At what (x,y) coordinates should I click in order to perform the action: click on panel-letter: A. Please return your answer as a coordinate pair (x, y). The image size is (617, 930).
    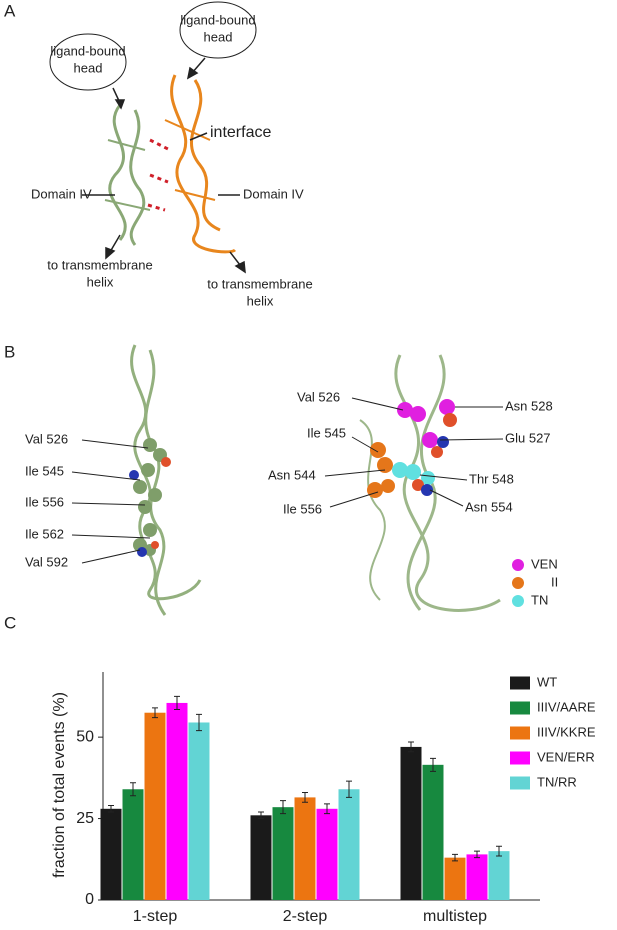
    Looking at the image, I should click on (10, 10).